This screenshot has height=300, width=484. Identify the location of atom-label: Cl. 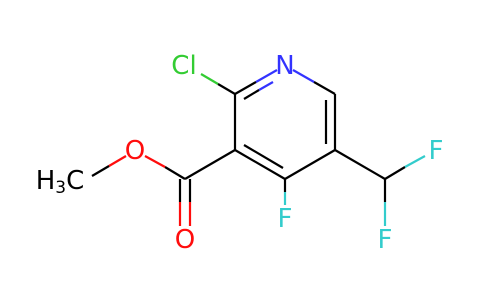
(183, 66).